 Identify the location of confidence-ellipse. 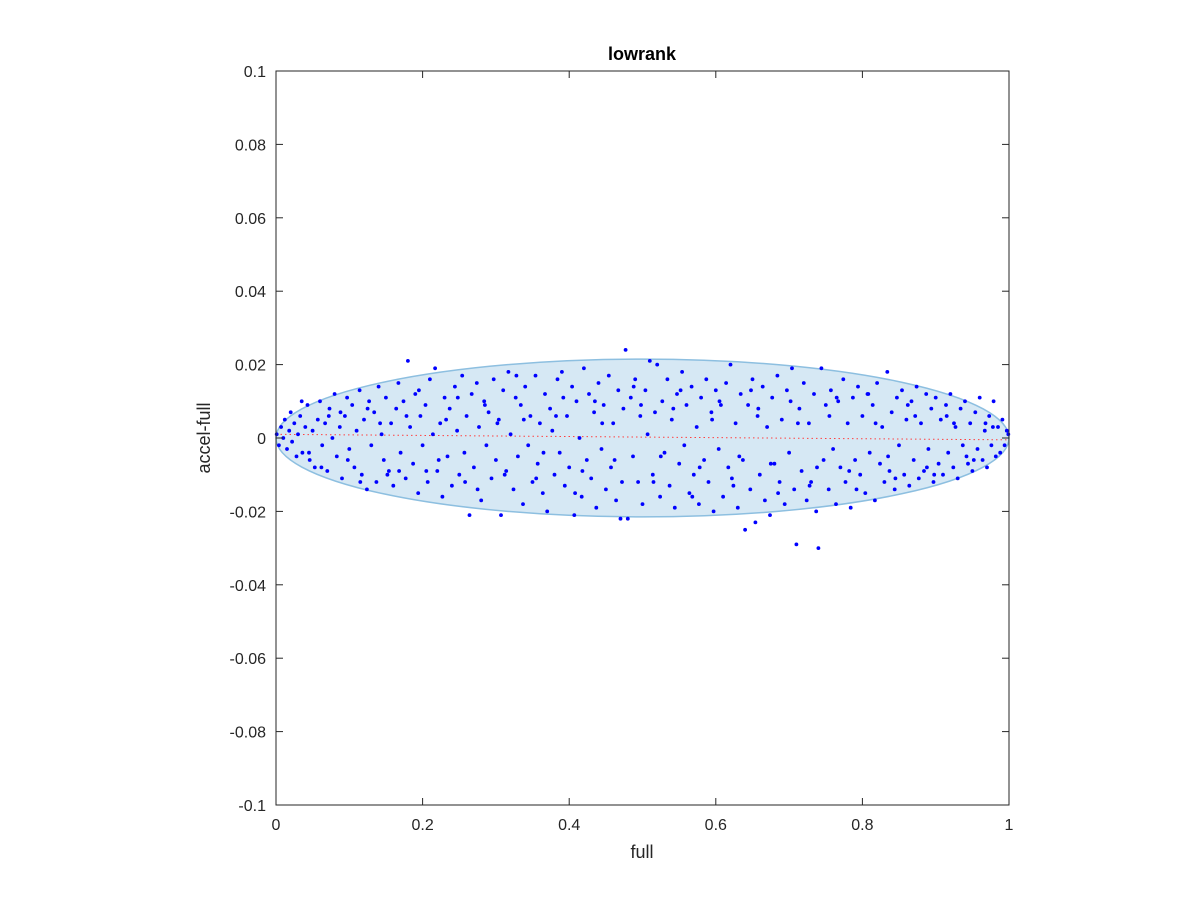
(642, 438).